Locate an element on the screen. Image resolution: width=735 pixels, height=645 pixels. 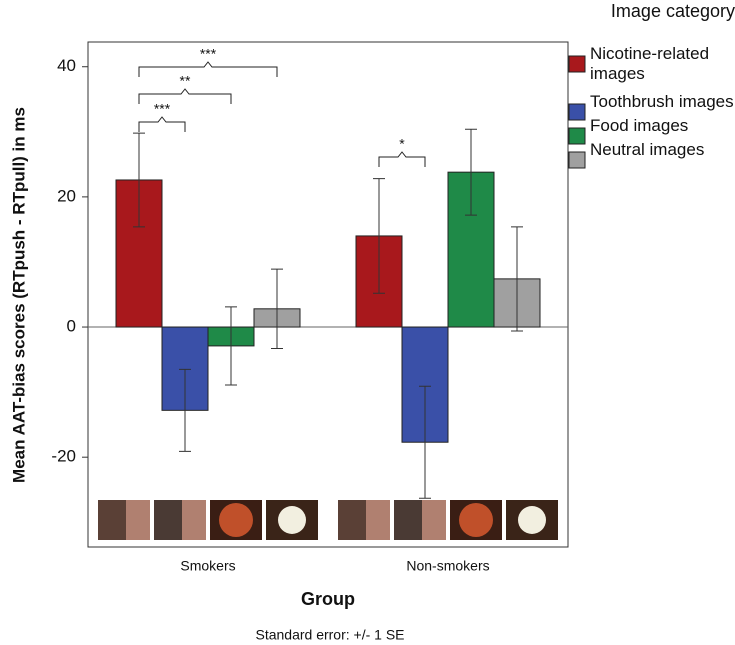
legend-entry: Nicotine-related images is located at coordinates (650, 63).